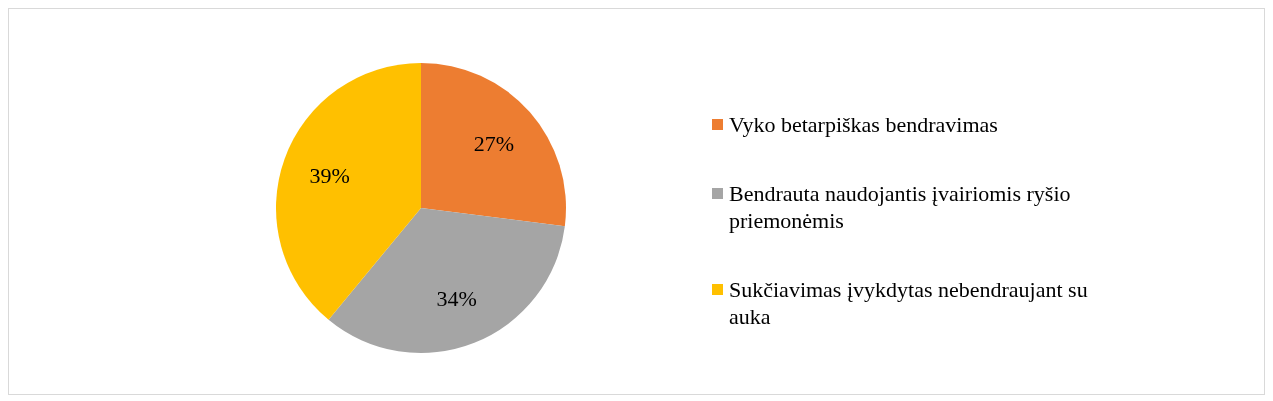  I want to click on data-label: 27%, so click(494, 144).